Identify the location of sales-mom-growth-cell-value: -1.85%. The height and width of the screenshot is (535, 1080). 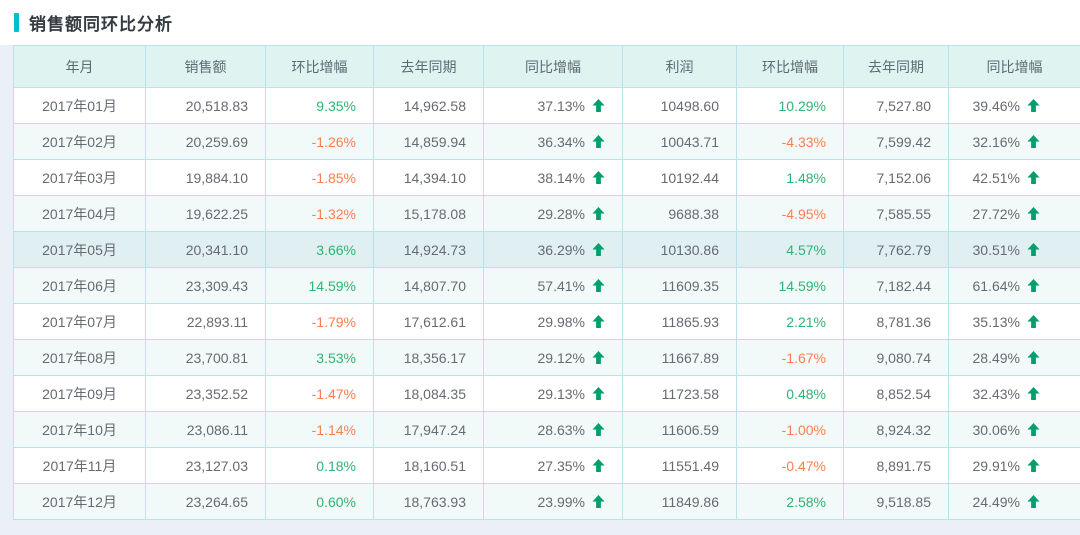
(333, 177).